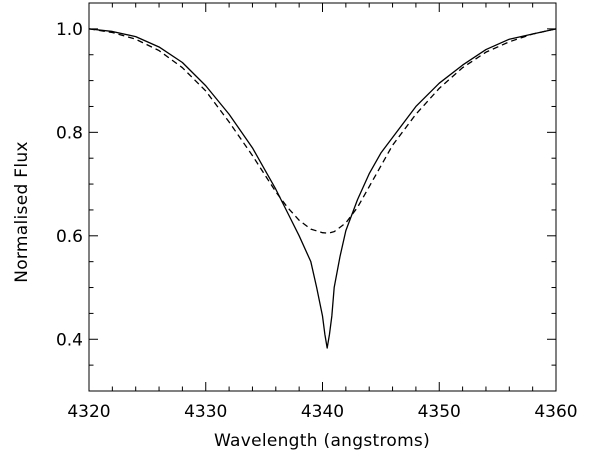  I want to click on x-tick-label: 4320, so click(88, 412).